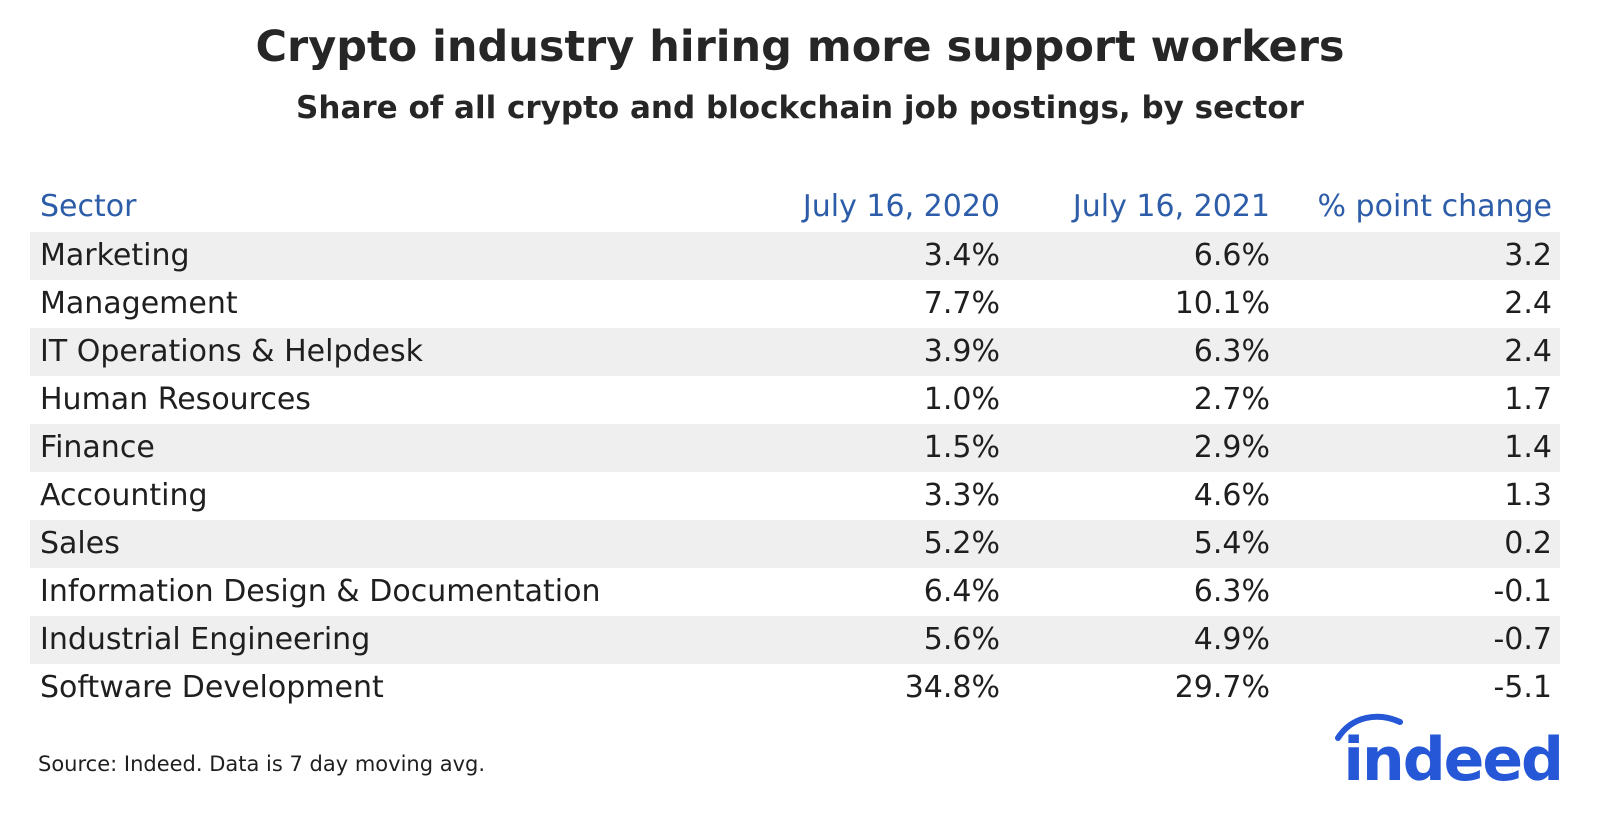 The width and height of the screenshot is (1600, 818). Describe the element at coordinates (795, 400) in the screenshot. I see `table-row: Human Resources 1.0% 2.7% 1.7` at that location.